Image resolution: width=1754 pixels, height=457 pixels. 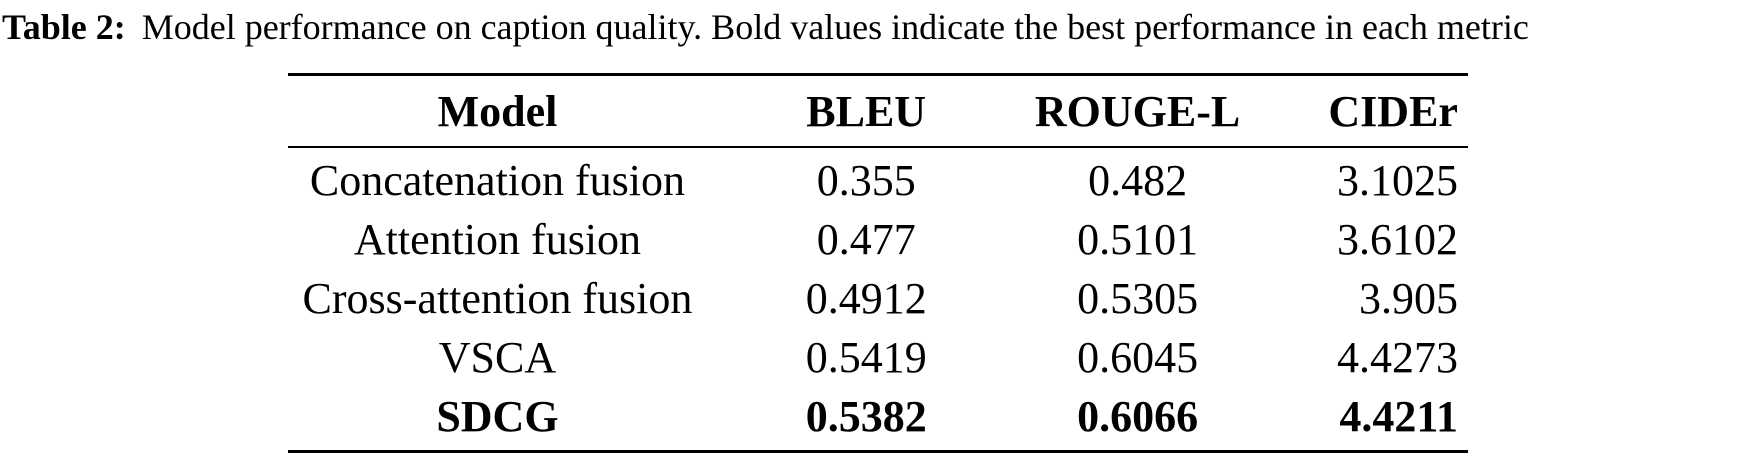 What do you see at coordinates (1138, 239) in the screenshot?
I see `cell-rouge-l-value: 0.5101` at bounding box center [1138, 239].